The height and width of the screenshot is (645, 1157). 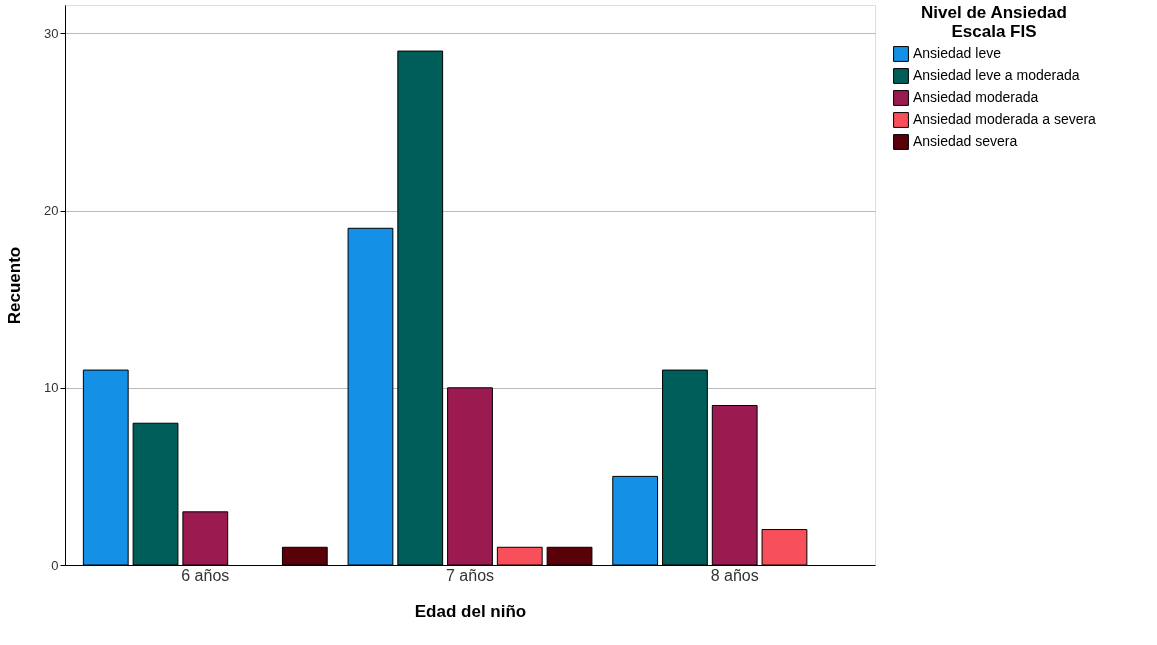 What do you see at coordinates (470, 575) in the screenshot?
I see `x-tick-label: 7 años` at bounding box center [470, 575].